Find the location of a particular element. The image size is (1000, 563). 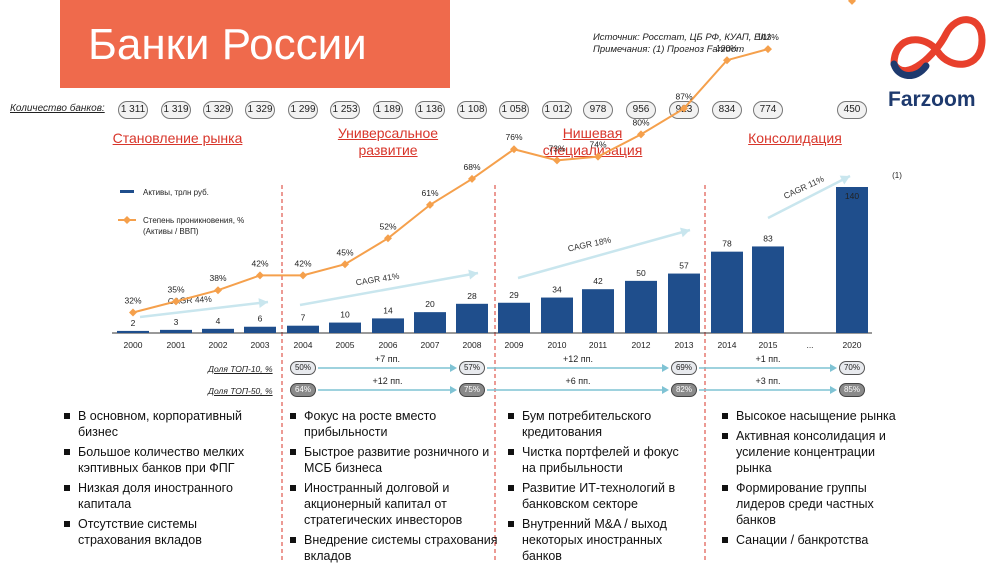

phase-line: Универсальное is located at coordinates (388, 133).